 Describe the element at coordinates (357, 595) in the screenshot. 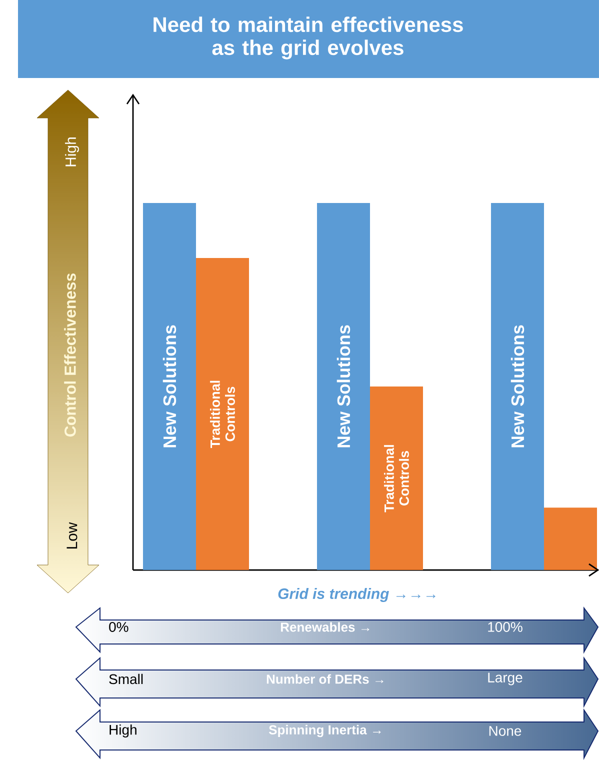

I see `x-axis-title: Grid is trending →→→` at that location.